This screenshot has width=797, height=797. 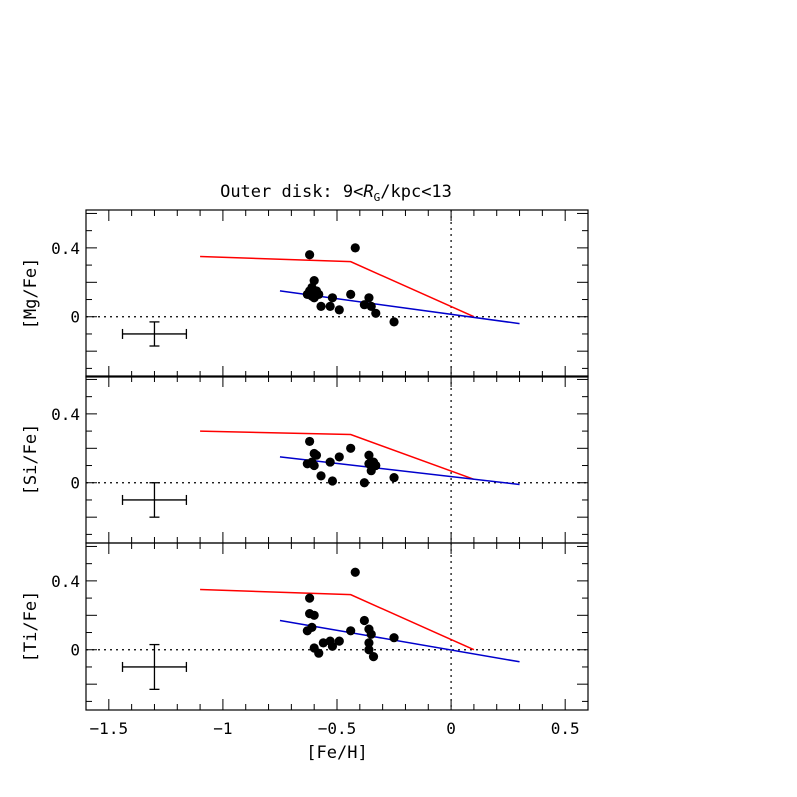 What do you see at coordinates (31, 627) in the screenshot?
I see `y-axis-label: [Ti/Fe]` at bounding box center [31, 627].